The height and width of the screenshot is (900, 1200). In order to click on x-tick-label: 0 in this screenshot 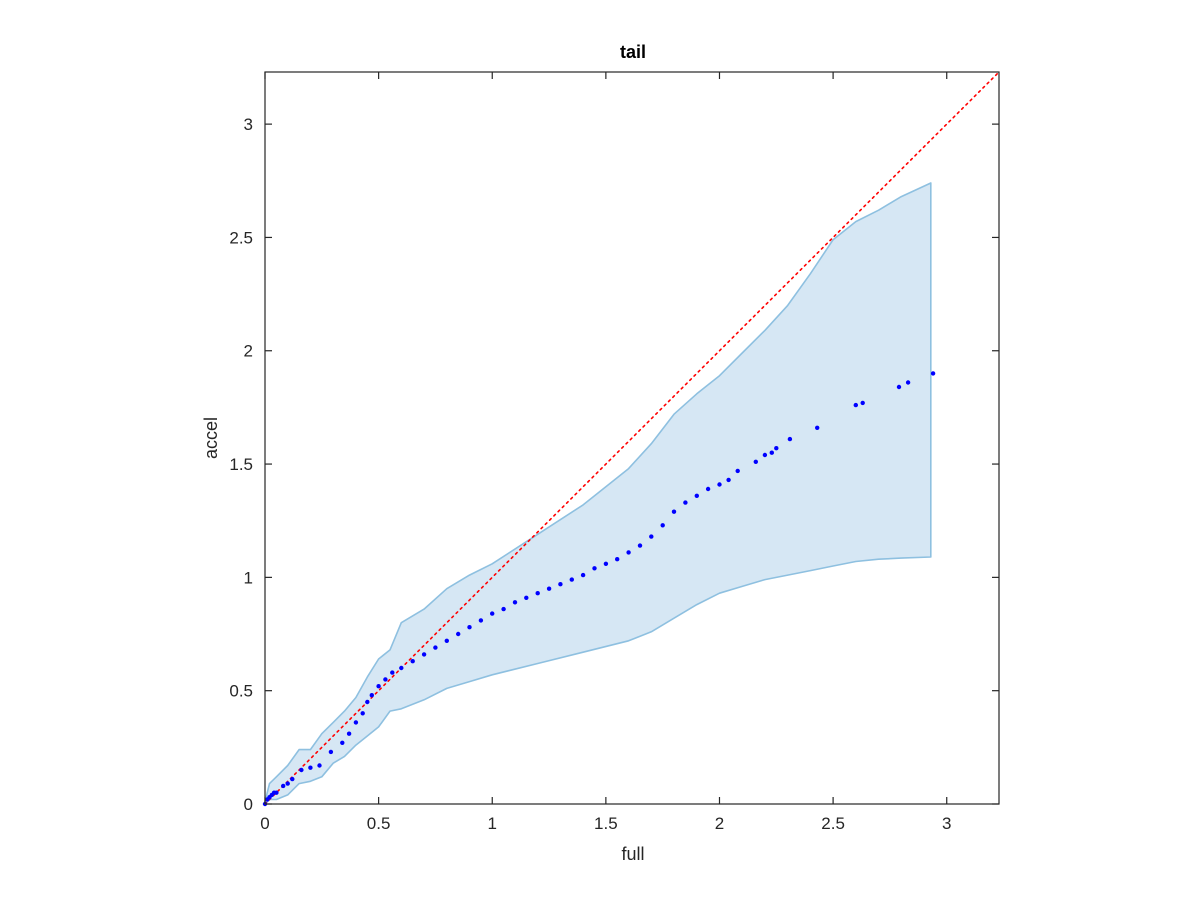, I will do `click(264, 823)`.